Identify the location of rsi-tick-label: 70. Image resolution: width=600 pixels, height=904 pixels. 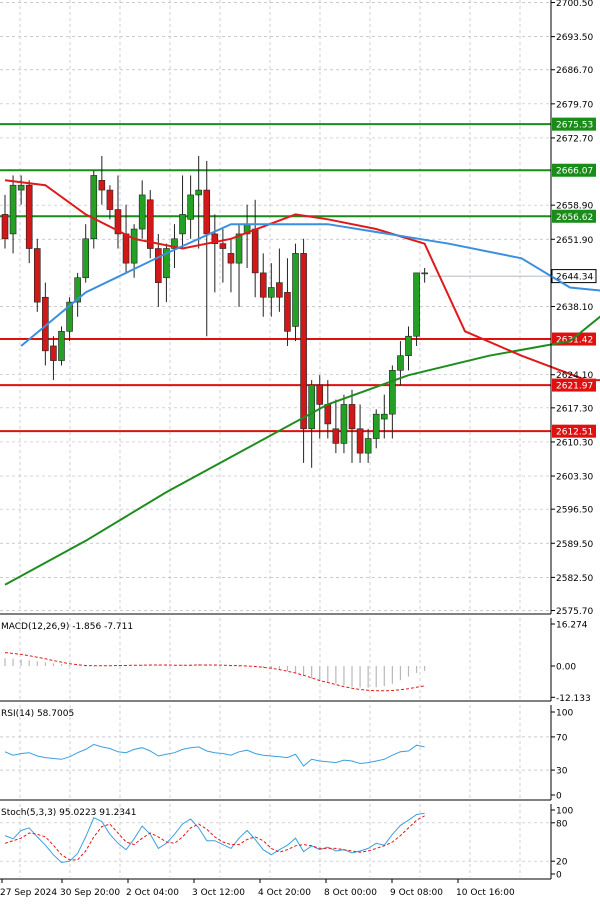
(562, 738).